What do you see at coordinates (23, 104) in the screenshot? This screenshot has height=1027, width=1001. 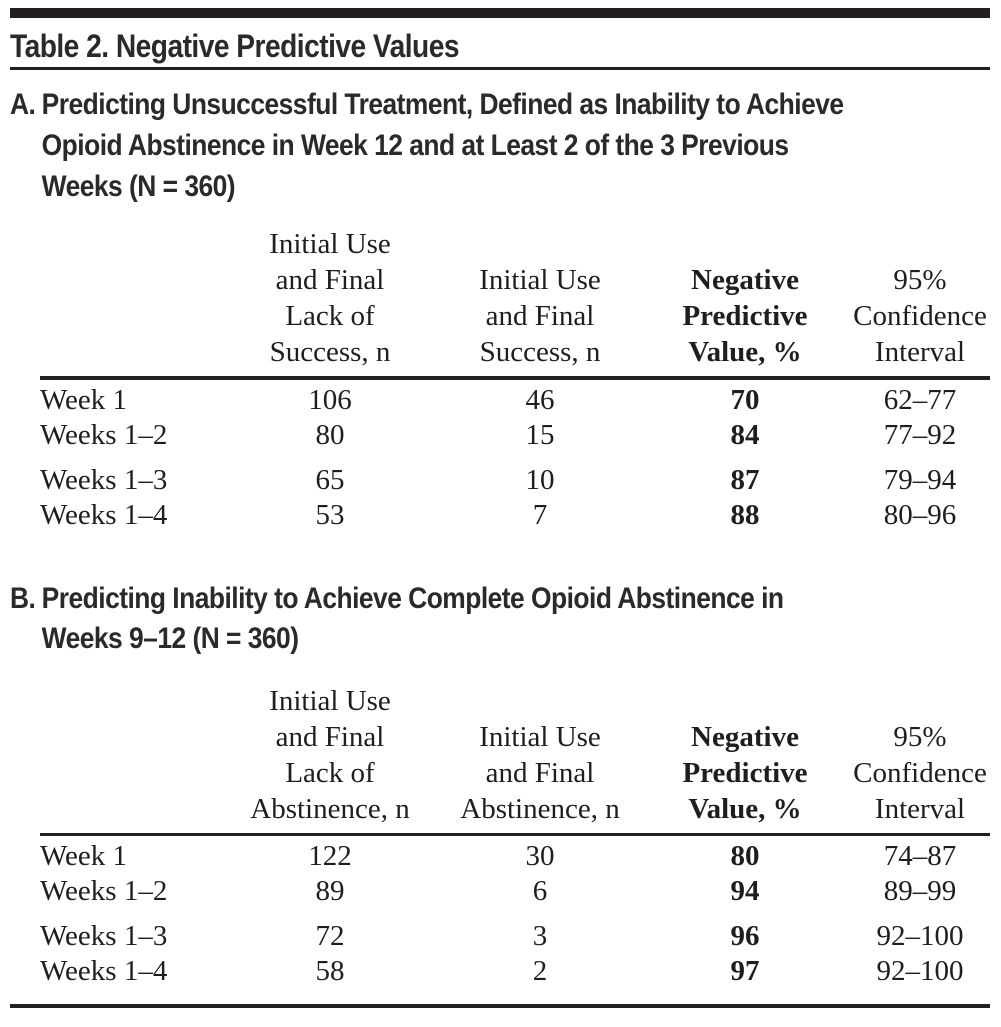 I see `section-a-marker: A.` at bounding box center [23, 104].